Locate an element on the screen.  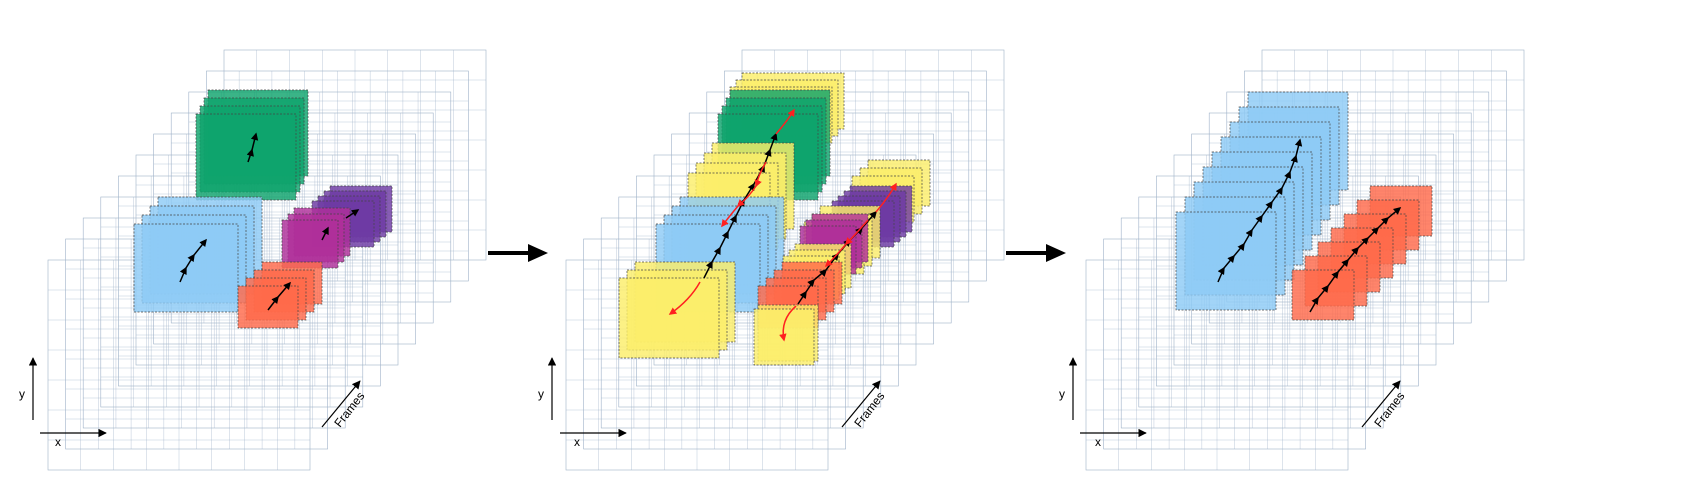
predicted-track-right-lower-arrow is located at coordinates (788, 323).